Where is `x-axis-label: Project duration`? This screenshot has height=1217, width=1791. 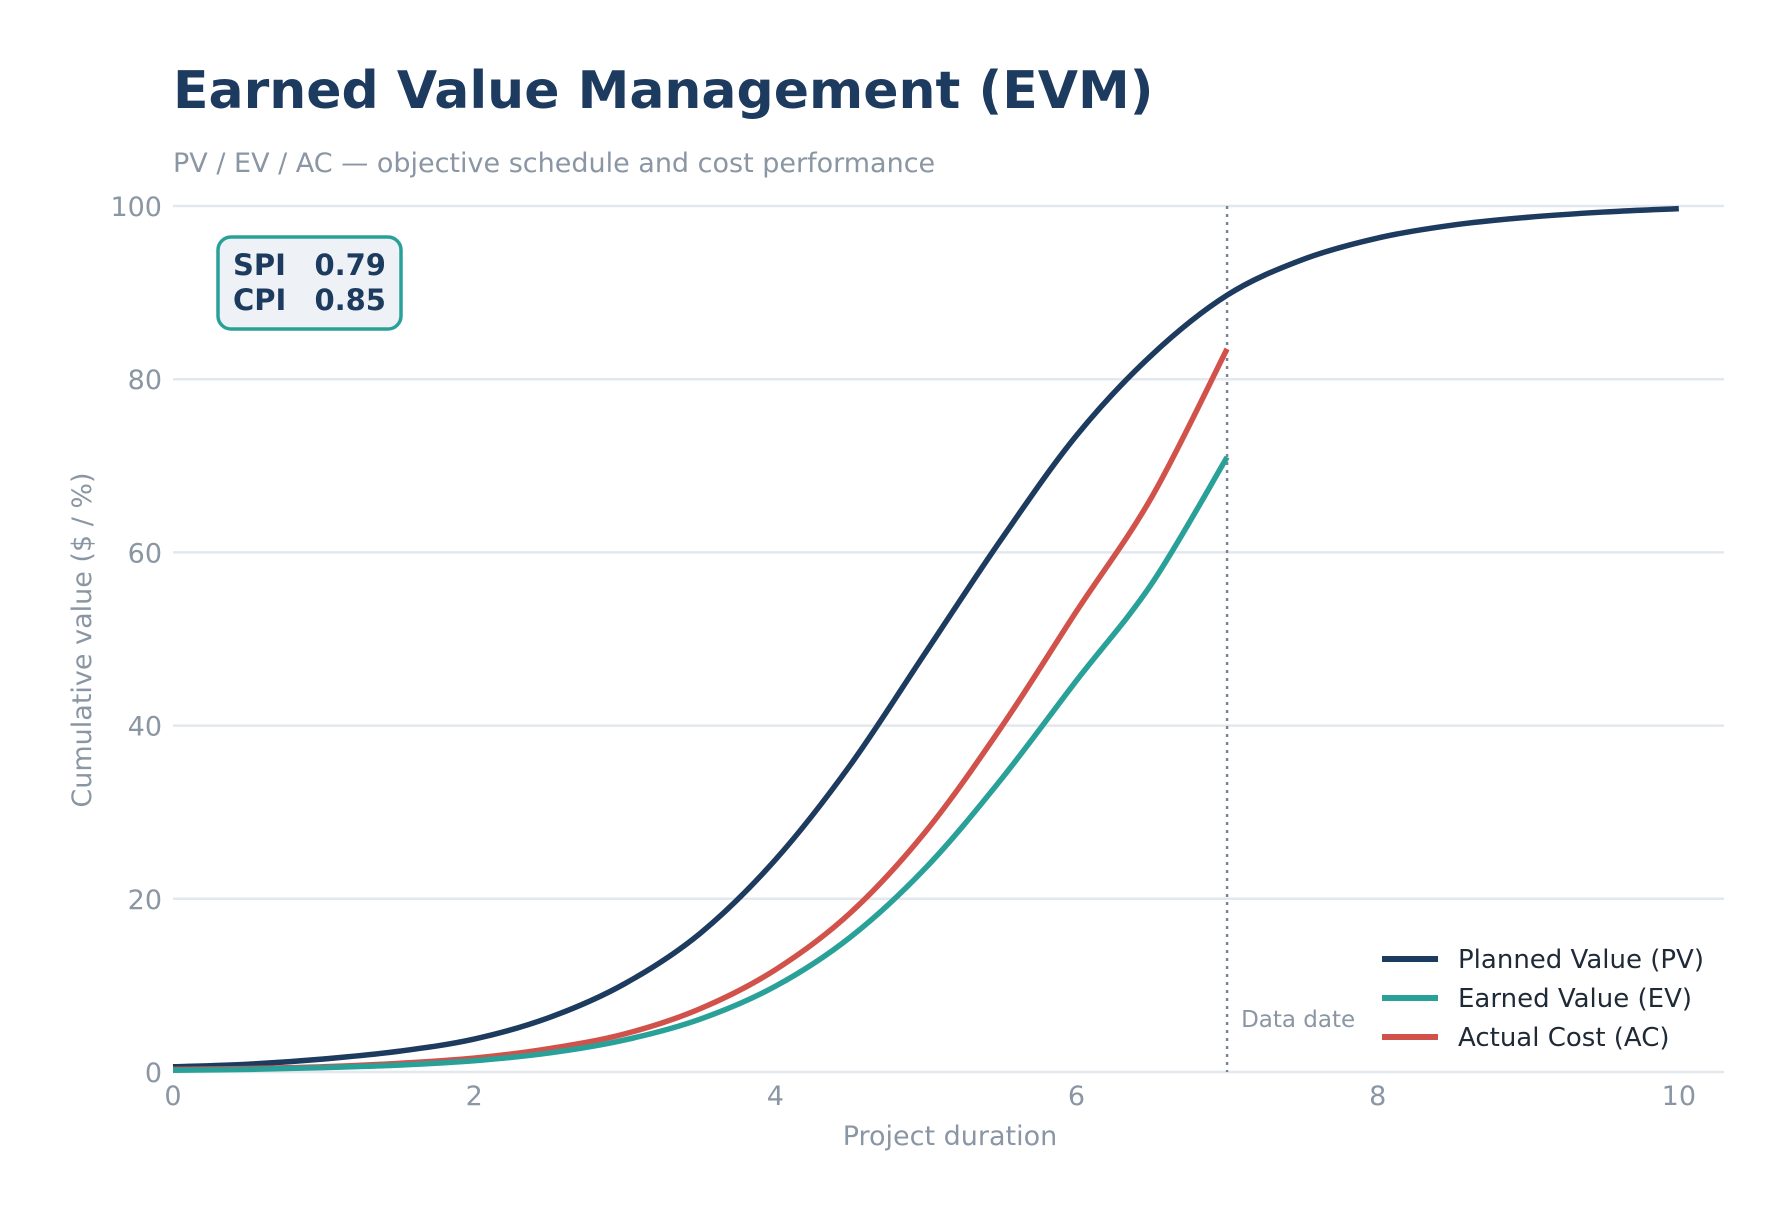
x-axis-label: Project duration is located at coordinates (950, 1136).